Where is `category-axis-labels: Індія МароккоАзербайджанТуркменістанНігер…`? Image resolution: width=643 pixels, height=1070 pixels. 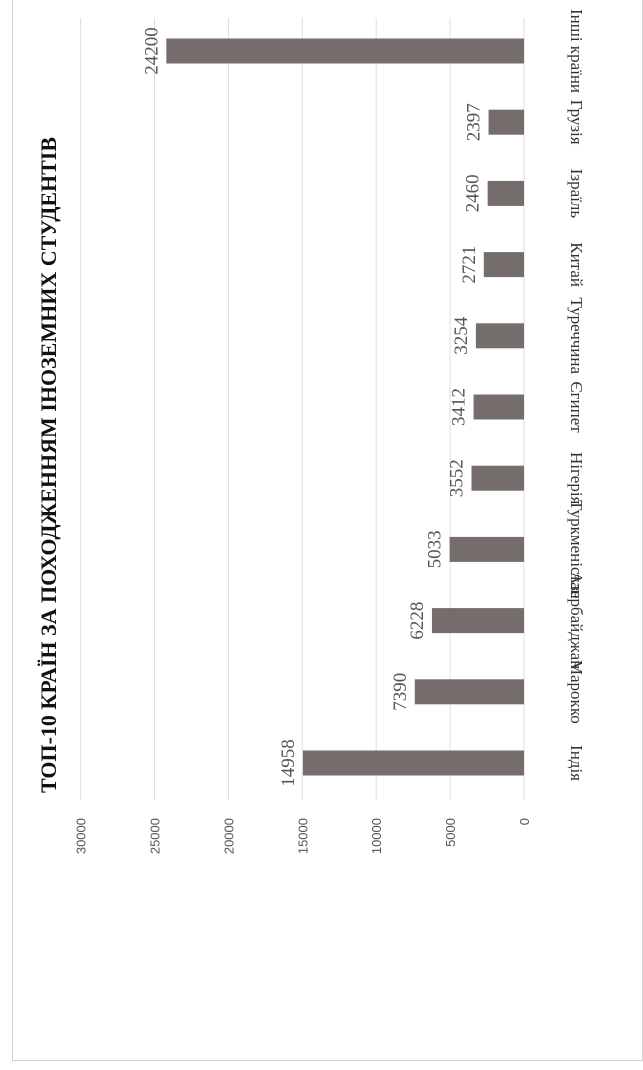
category-axis-labels: Індія МароккоАзербайджанТуркменістанНігер… is located at coordinates (576, 395).